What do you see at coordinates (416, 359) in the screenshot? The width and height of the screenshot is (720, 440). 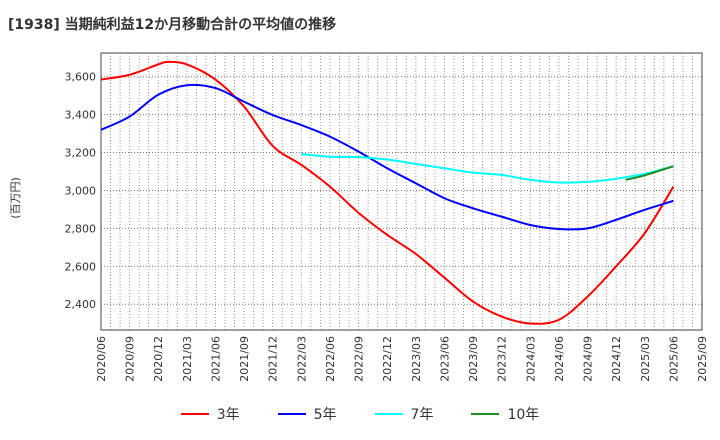 I see `x-tick-label: 2023/03` at bounding box center [416, 359].